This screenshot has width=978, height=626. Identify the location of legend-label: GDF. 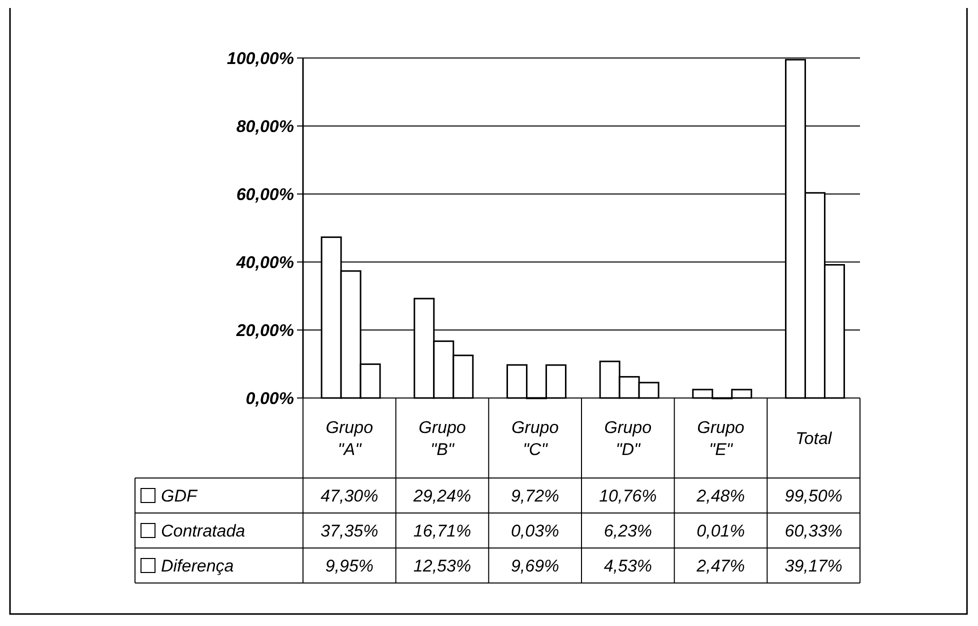
(179, 496).